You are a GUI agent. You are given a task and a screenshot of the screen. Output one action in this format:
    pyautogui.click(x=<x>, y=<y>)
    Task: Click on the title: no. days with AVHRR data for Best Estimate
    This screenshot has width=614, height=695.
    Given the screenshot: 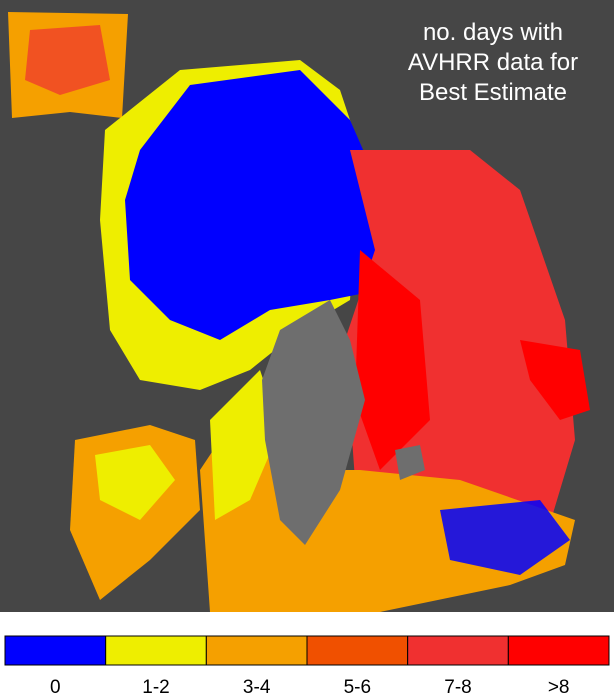 What is the action you would take?
    pyautogui.click(x=493, y=62)
    